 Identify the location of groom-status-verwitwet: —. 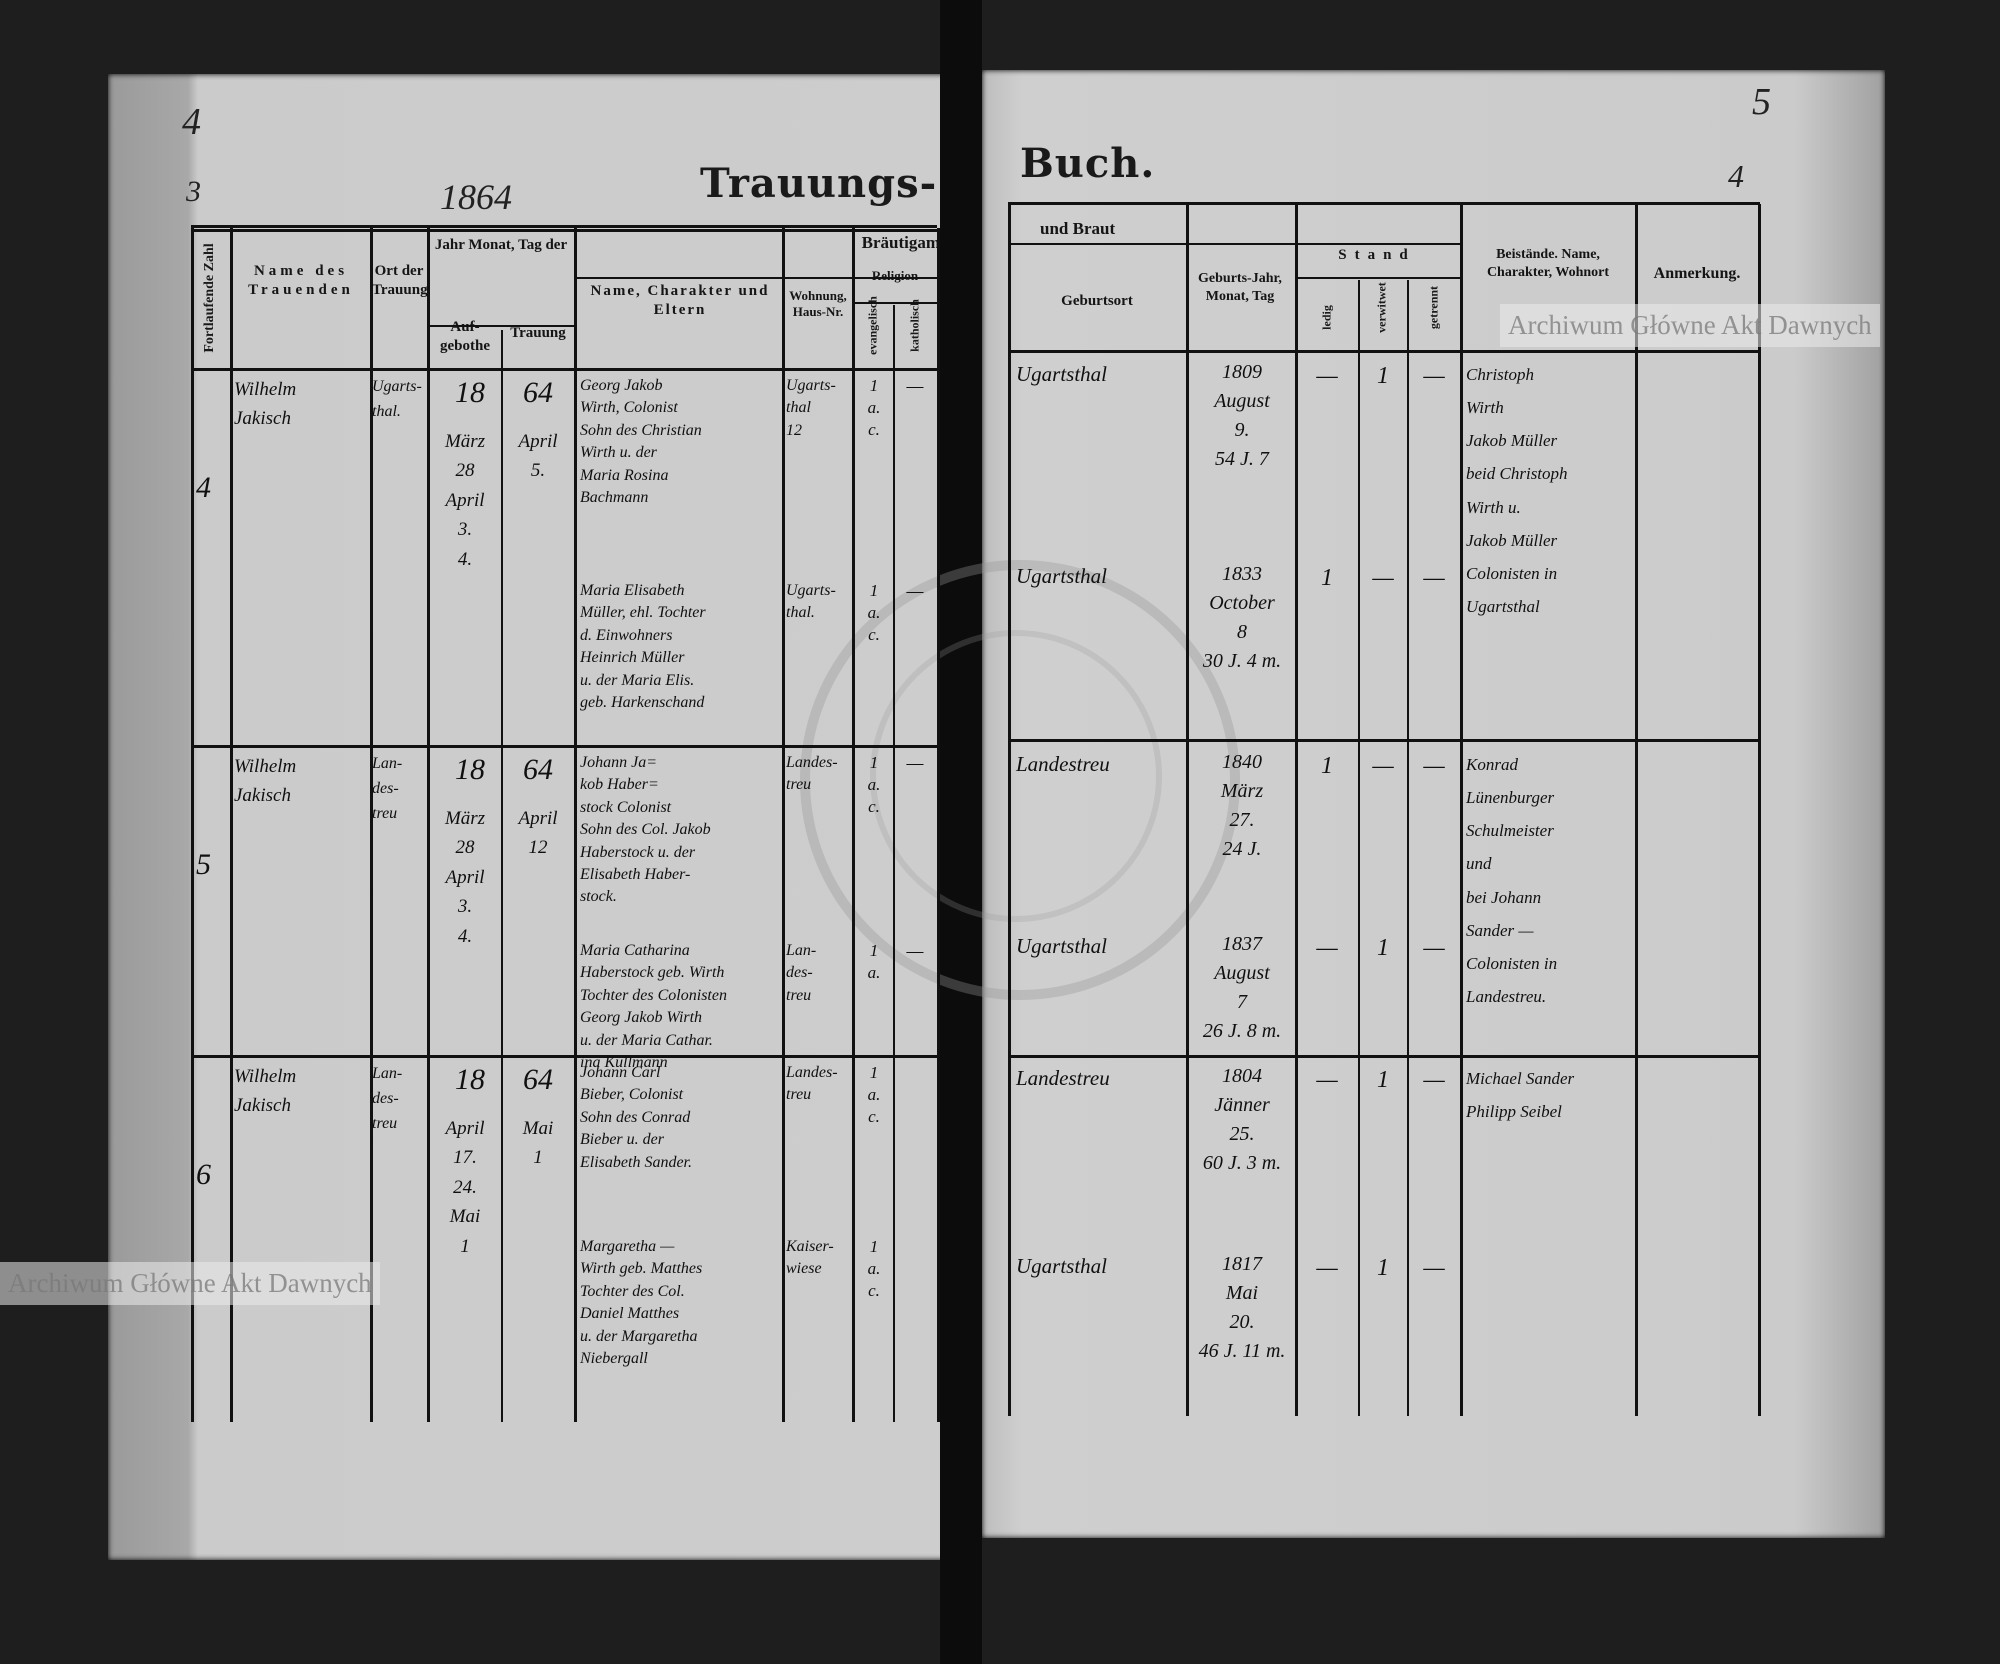
(1383, 766).